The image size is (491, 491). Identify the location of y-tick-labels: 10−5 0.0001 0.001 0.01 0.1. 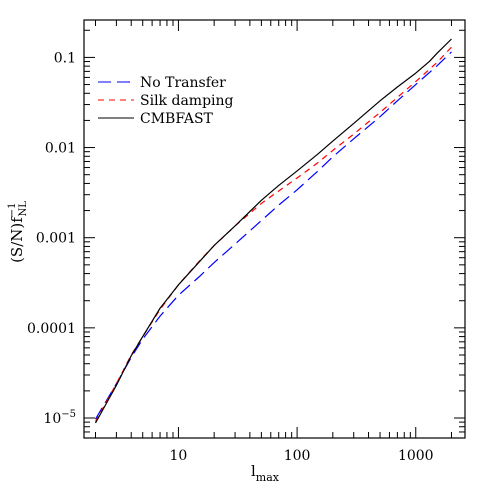
(51, 238).